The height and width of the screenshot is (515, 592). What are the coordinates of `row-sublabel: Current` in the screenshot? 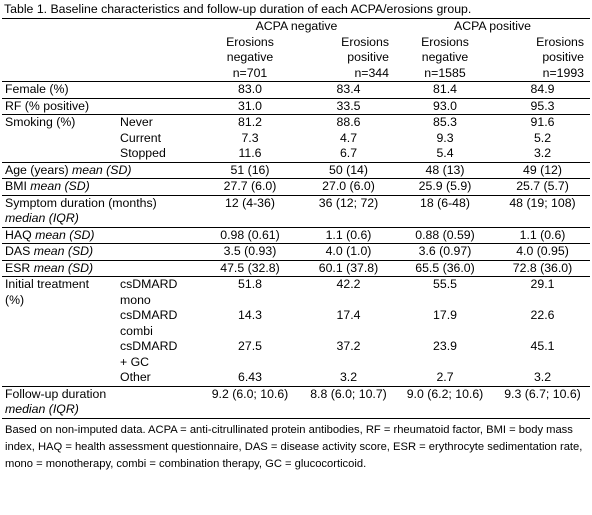 It's located at (141, 137).